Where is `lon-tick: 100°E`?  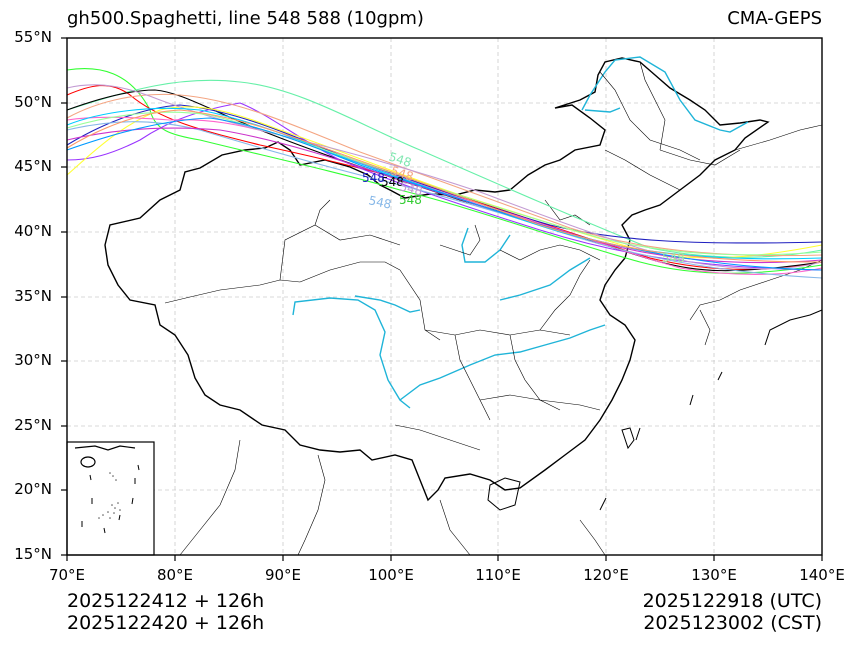 lon-tick: 100°E is located at coordinates (391, 575).